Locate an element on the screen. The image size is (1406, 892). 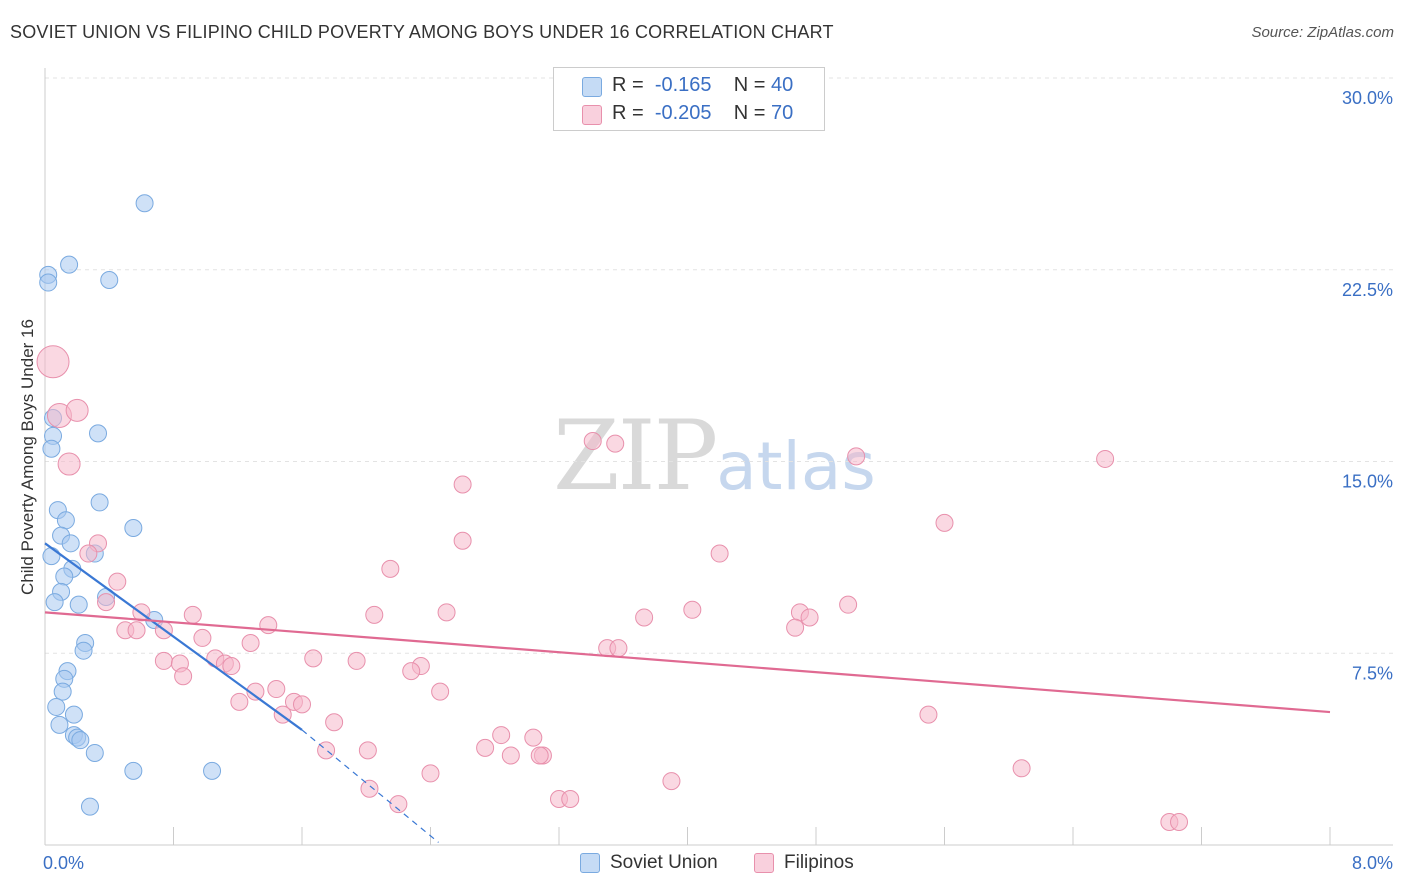
series-label-filipinos: Filipinos is located at coordinates (819, 862).